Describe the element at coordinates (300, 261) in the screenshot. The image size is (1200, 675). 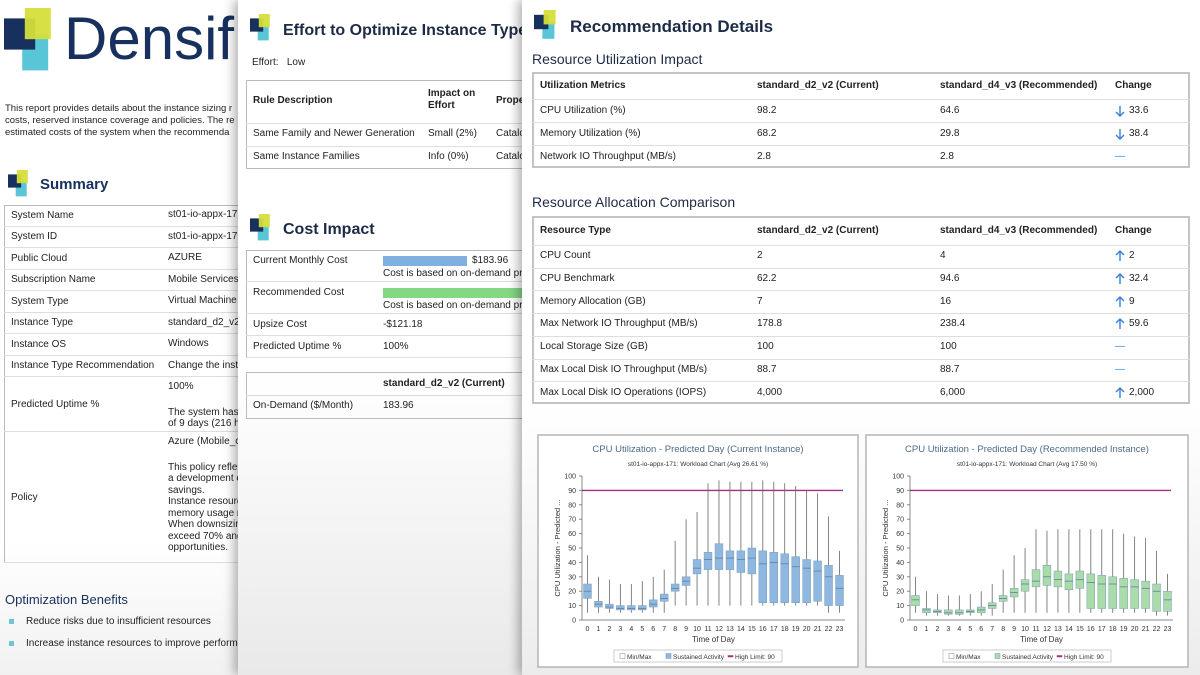
I see `row-label: Current Monthly Cost` at that location.